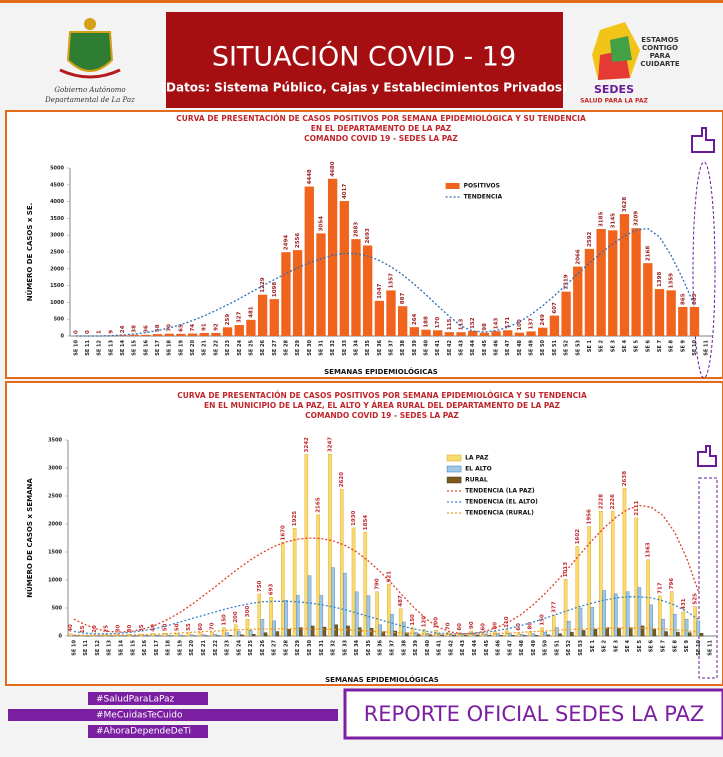 The width and height of the screenshot is (723, 757). Describe the element at coordinates (333, 347) in the screenshot. I see `x-tick-label: SE 32` at that location.